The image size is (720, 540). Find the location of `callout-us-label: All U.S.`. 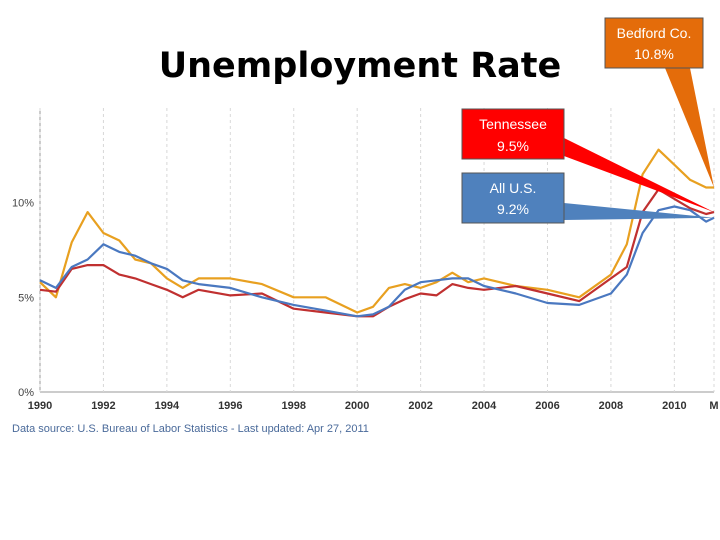

callout-us-label: All U.S. is located at coordinates (513, 188).